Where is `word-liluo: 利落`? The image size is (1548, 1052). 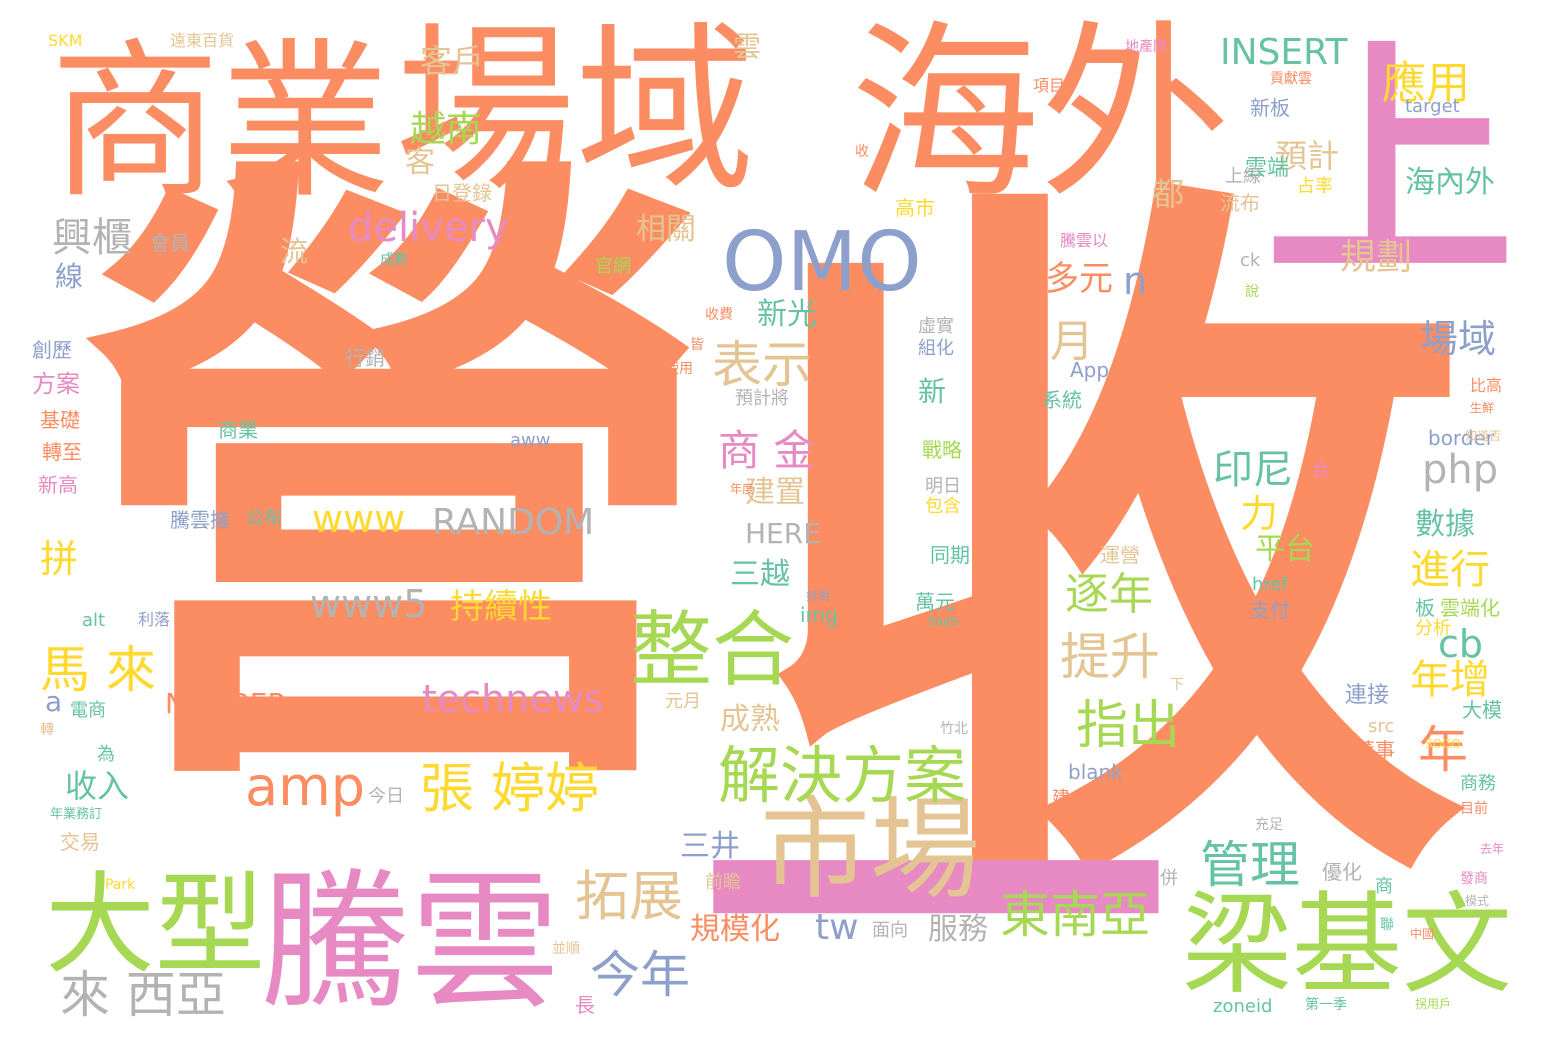 word-liluo: 利落 is located at coordinates (154, 619).